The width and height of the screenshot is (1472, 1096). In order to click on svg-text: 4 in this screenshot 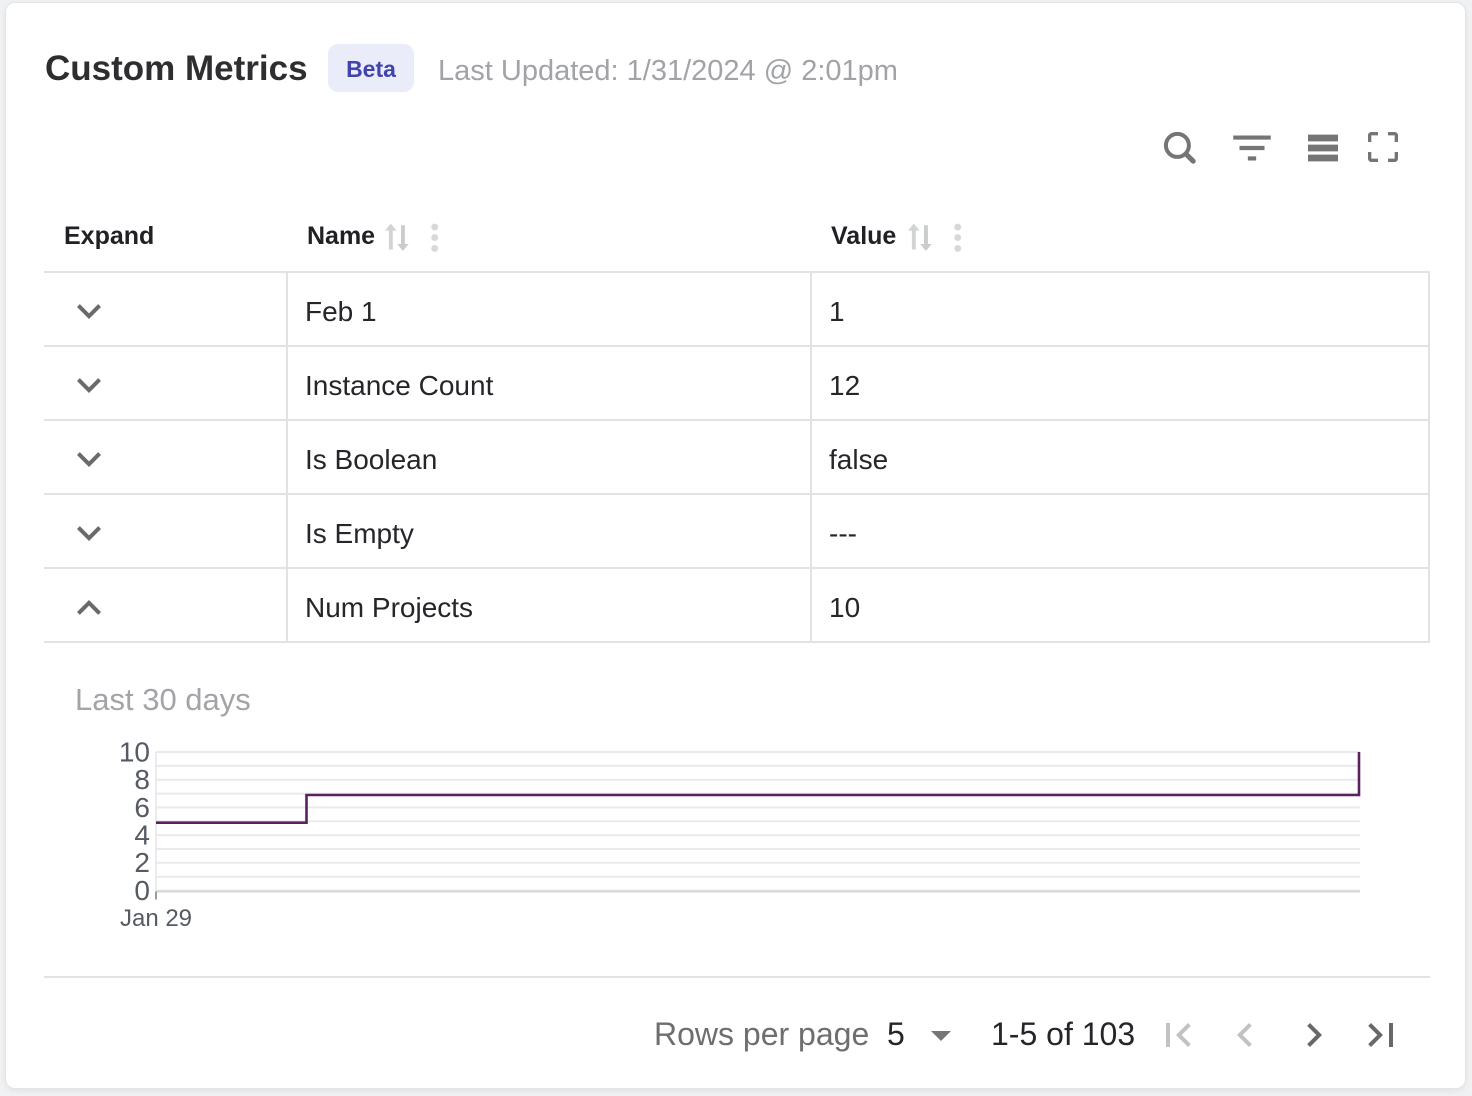, I will do `click(142, 835)`.